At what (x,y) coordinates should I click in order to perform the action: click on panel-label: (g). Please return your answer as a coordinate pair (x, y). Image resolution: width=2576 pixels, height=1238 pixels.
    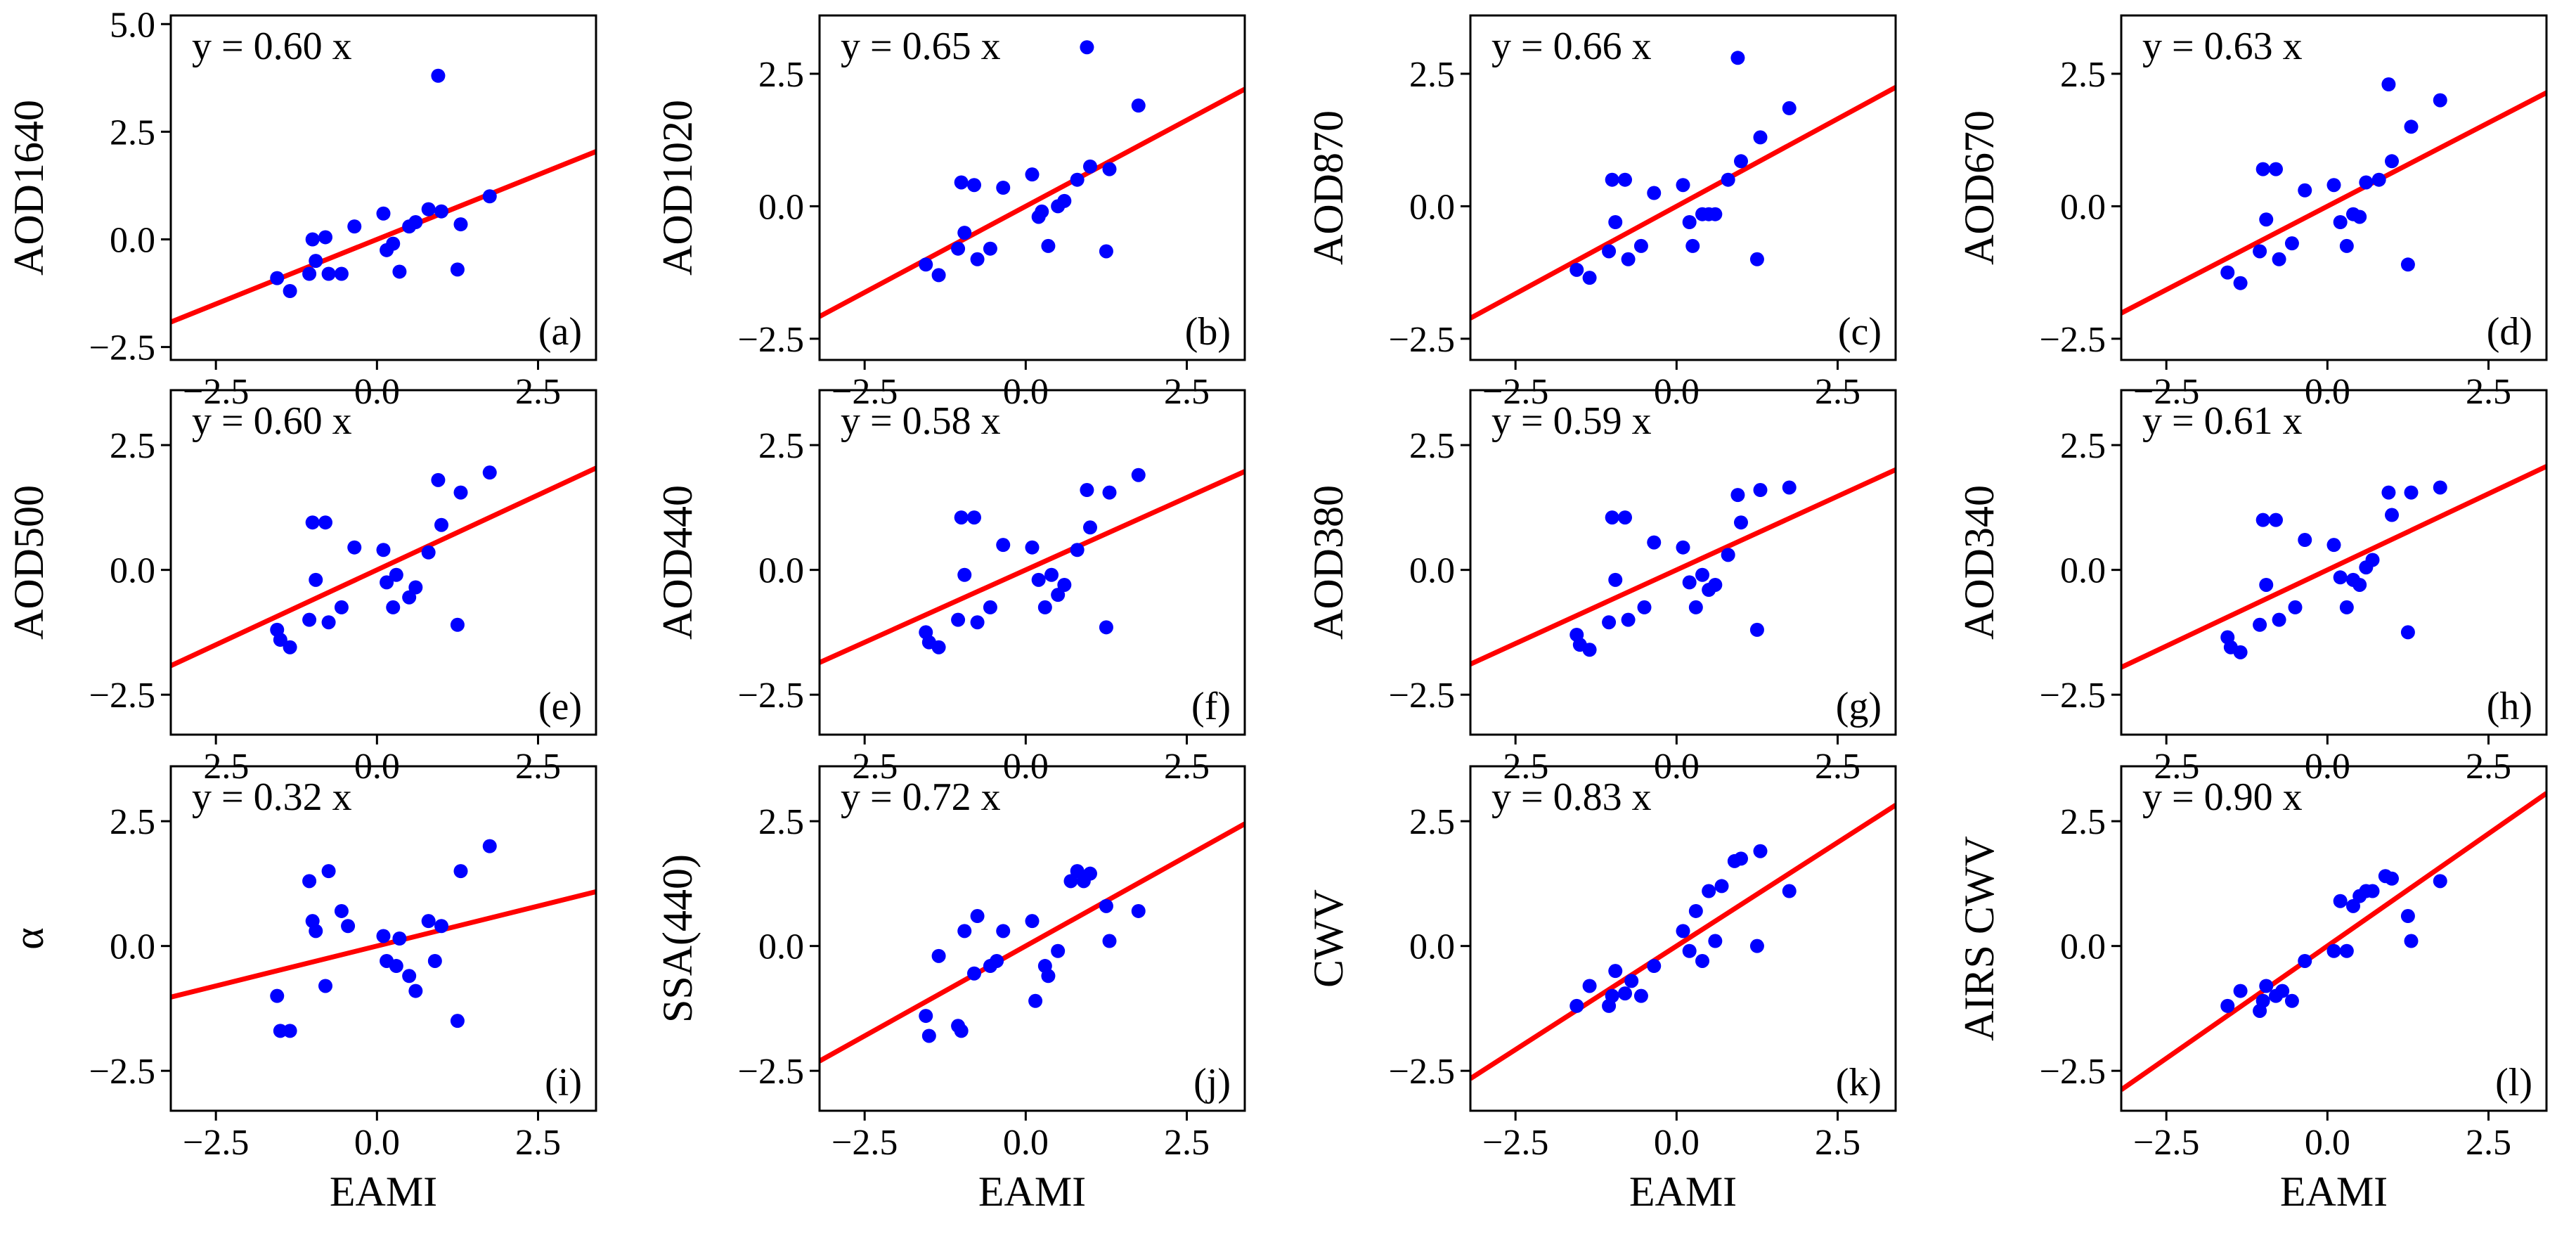
    Looking at the image, I should click on (1859, 706).